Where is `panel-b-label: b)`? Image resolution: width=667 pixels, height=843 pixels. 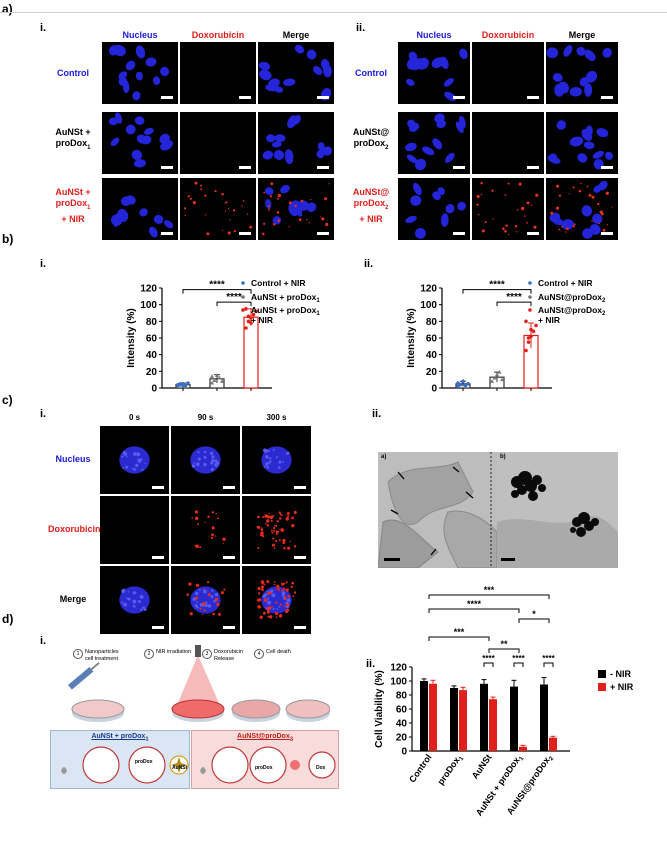
panel-b-label: b) is located at coordinates (8, 239).